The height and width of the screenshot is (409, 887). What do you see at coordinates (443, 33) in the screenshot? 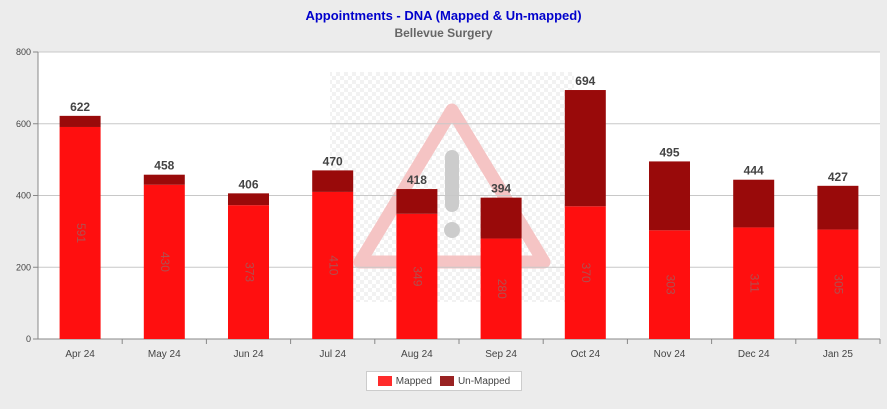
I see `chart-subtitle: Bellevue Surgery` at bounding box center [443, 33].